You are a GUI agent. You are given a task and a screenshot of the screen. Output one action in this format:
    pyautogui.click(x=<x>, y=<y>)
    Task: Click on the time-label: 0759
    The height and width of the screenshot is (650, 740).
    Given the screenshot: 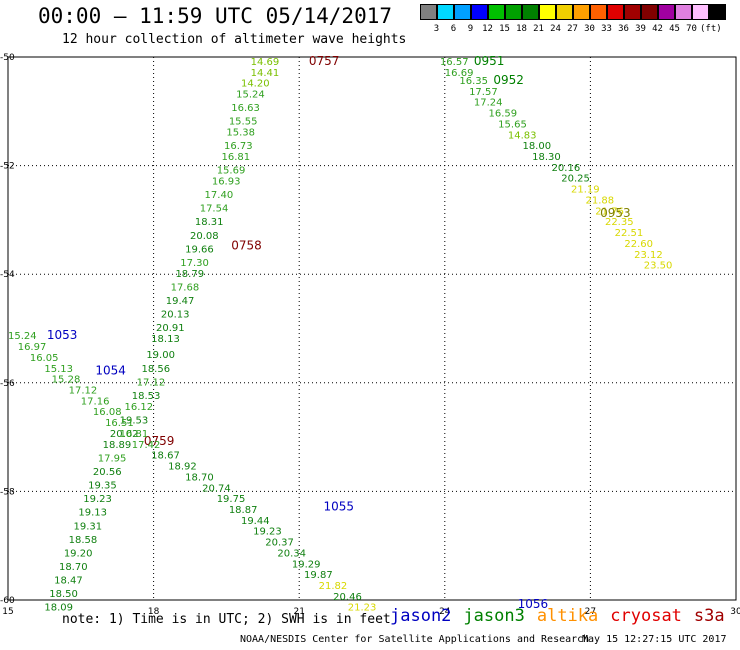 What is the action you would take?
    pyautogui.click(x=159, y=441)
    